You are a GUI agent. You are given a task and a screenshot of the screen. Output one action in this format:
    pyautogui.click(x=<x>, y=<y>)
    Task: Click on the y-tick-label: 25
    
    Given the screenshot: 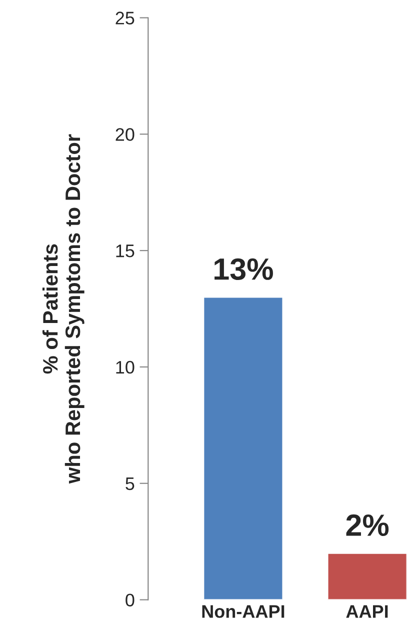 What is the action you would take?
    pyautogui.click(x=125, y=18)
    